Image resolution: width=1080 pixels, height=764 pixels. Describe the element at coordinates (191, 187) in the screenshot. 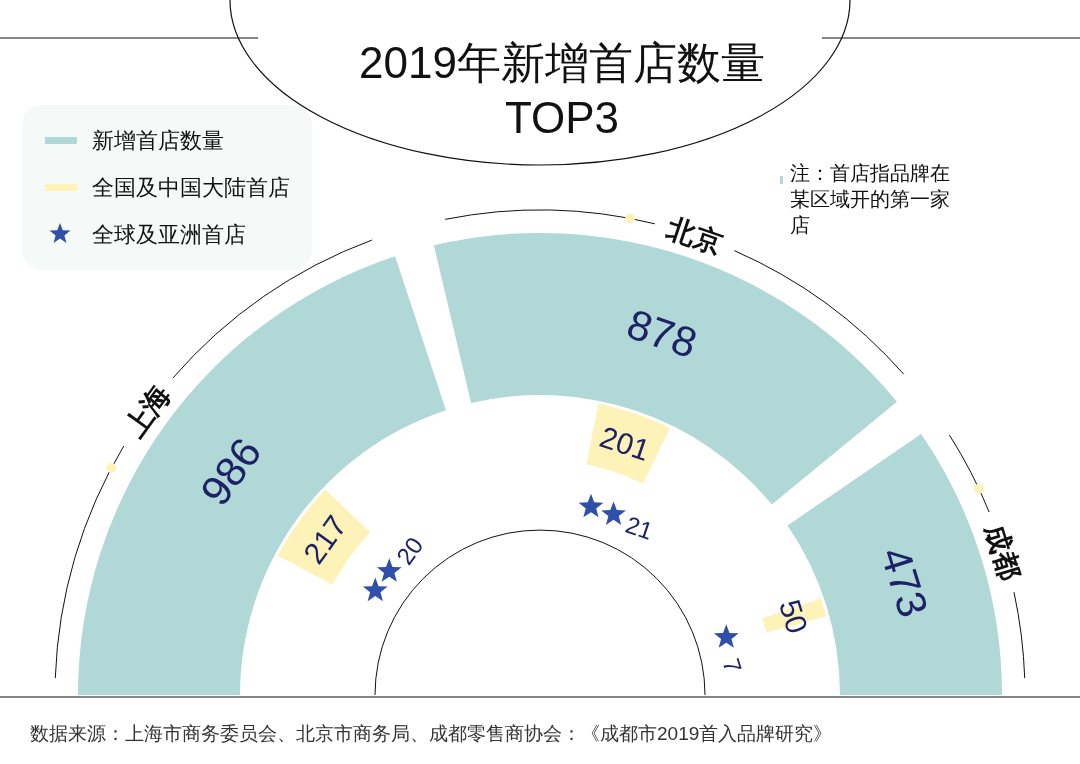

I see `legend-label: 全国及中国大陆首店` at that location.